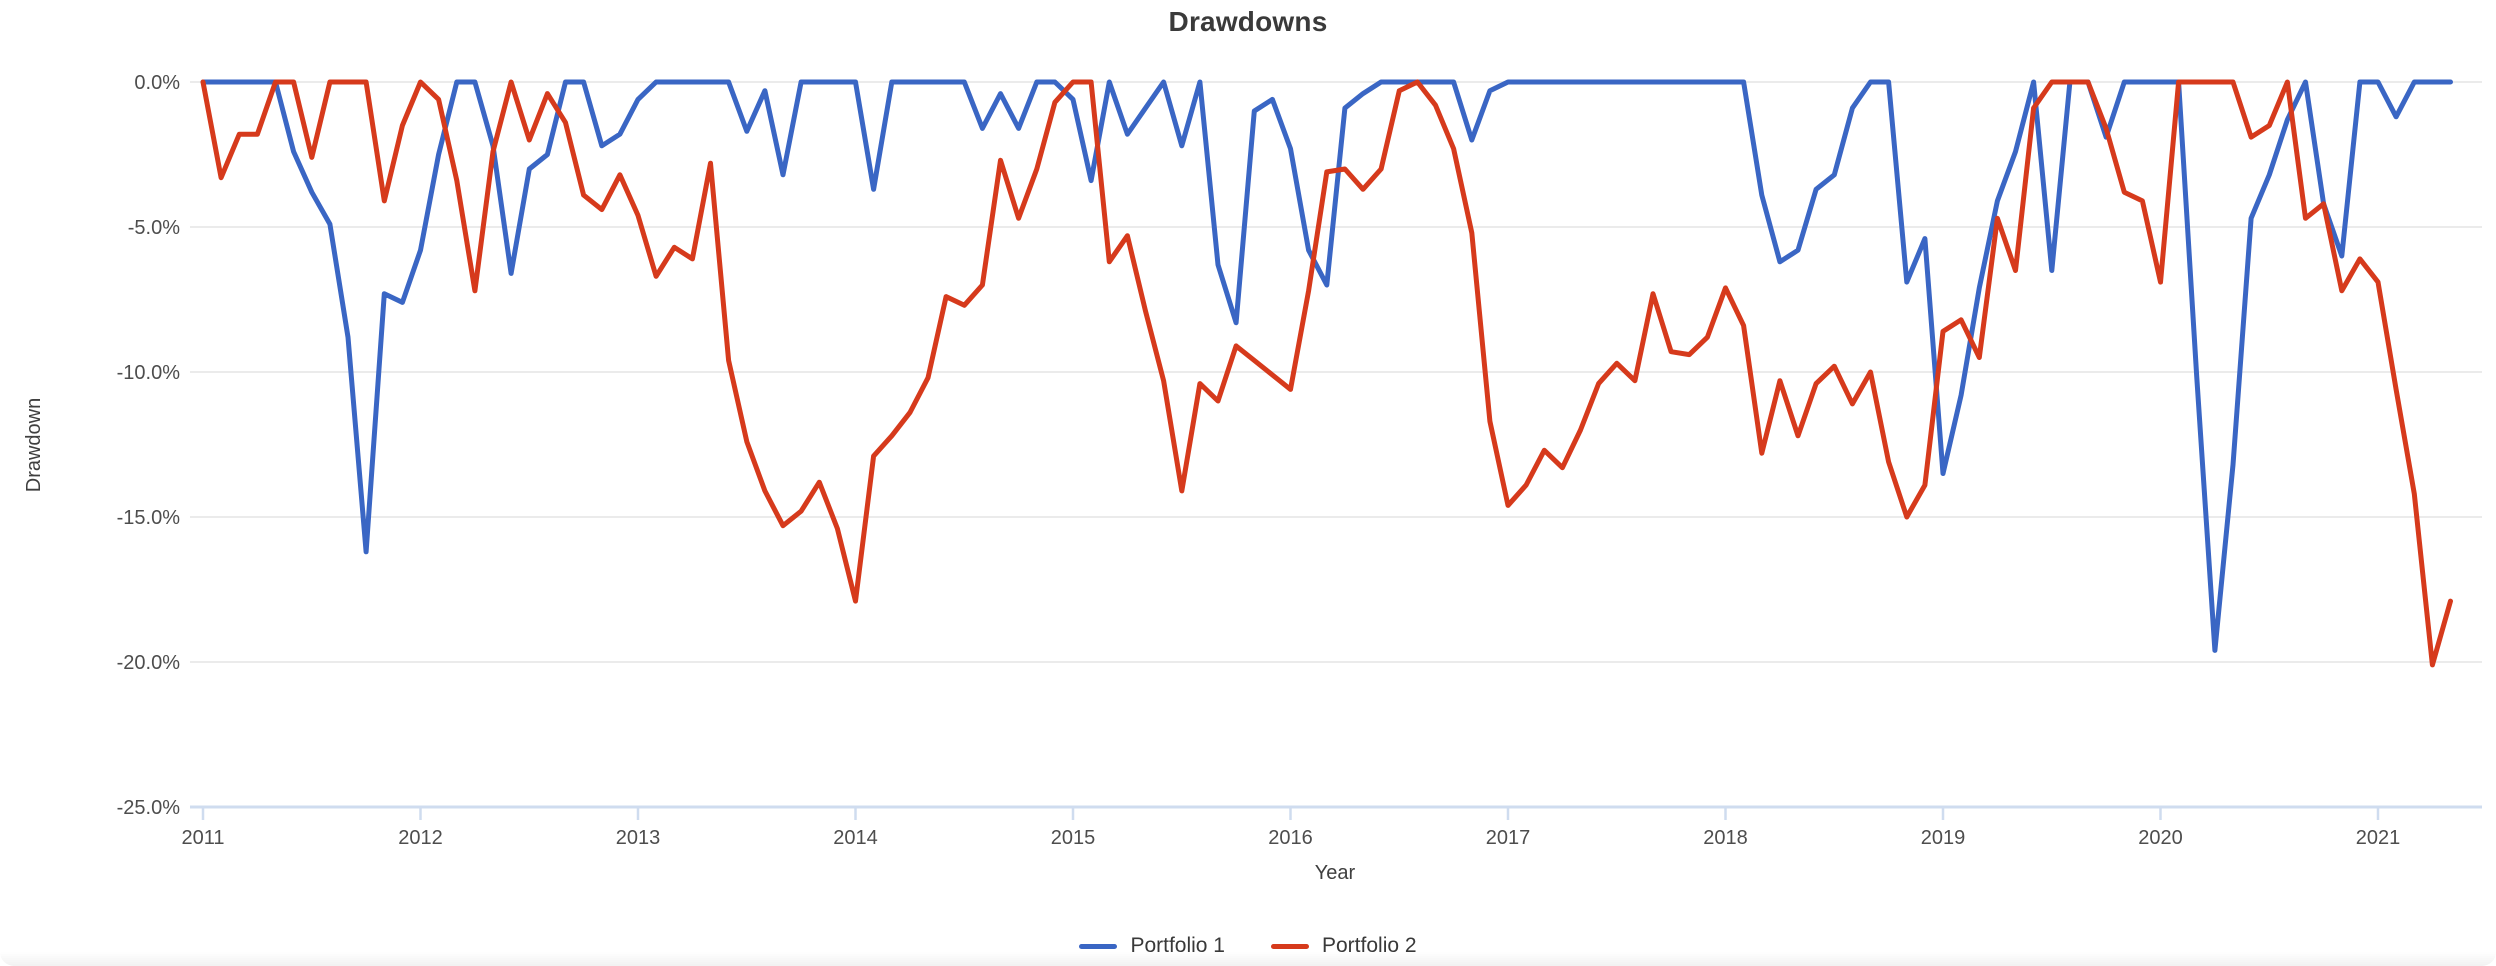 Image resolution: width=2496 pixels, height=966 pixels. Describe the element at coordinates (202, 838) in the screenshot. I see `x-tick-label-2011: 2011` at that location.